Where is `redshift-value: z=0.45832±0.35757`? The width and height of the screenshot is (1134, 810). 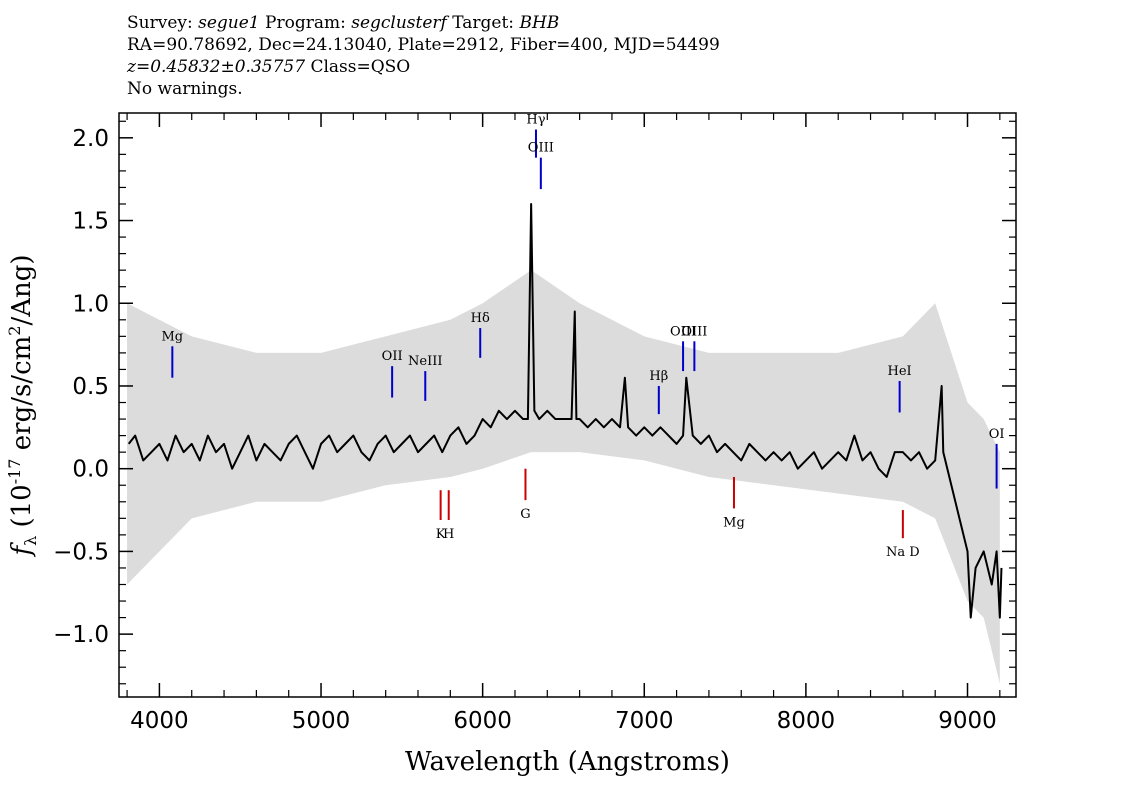 redshift-value: z=0.45832±0.35757 is located at coordinates (216, 67).